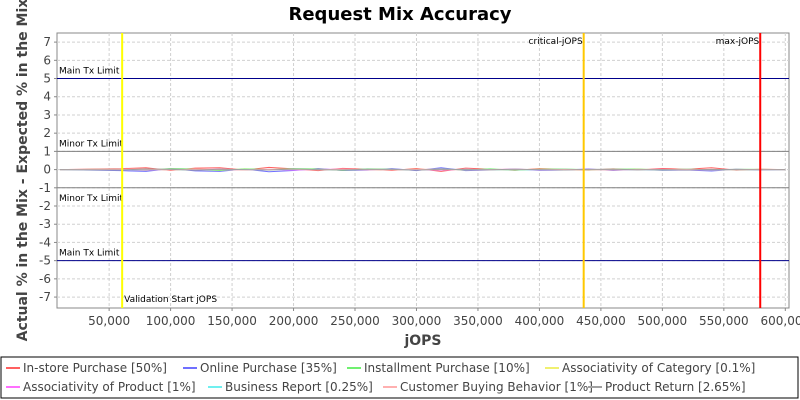  I want to click on legend, so click(399, 377).